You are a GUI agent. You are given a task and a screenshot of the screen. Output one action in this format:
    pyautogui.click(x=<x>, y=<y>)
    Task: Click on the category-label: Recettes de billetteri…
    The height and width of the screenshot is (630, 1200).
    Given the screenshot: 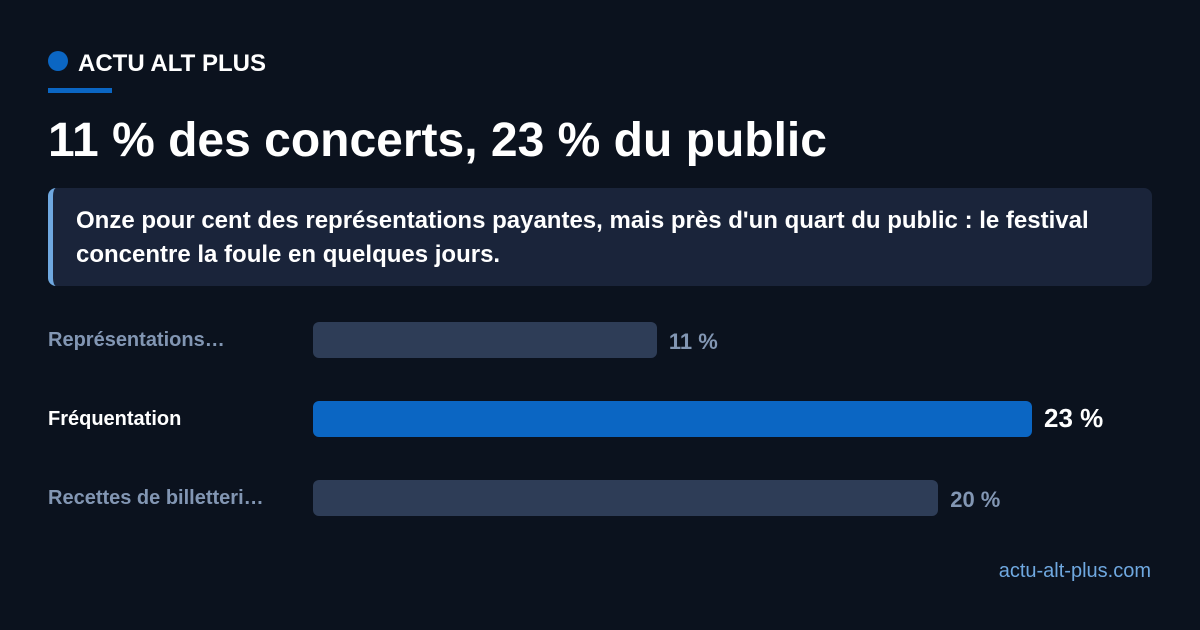 What is the action you would take?
    pyautogui.click(x=156, y=498)
    